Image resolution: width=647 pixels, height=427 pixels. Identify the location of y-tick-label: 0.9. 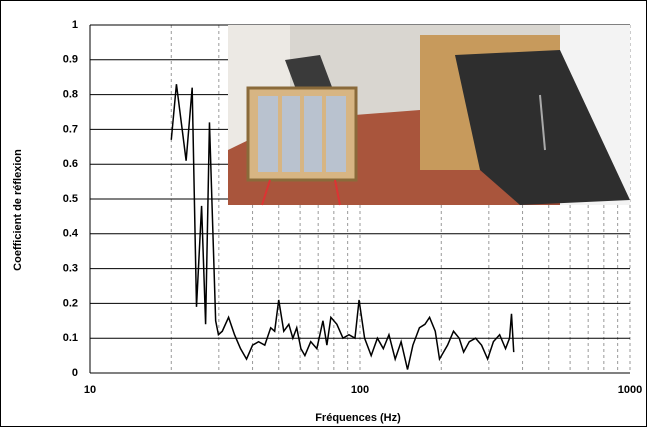
(70, 60).